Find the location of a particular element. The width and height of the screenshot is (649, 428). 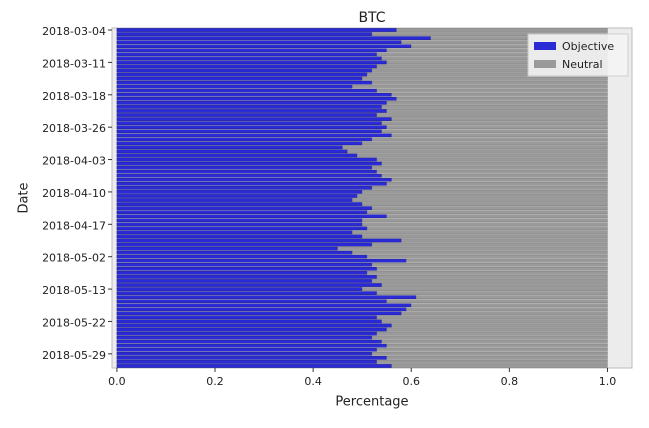

y-axis-label: Date is located at coordinates (24, 197).